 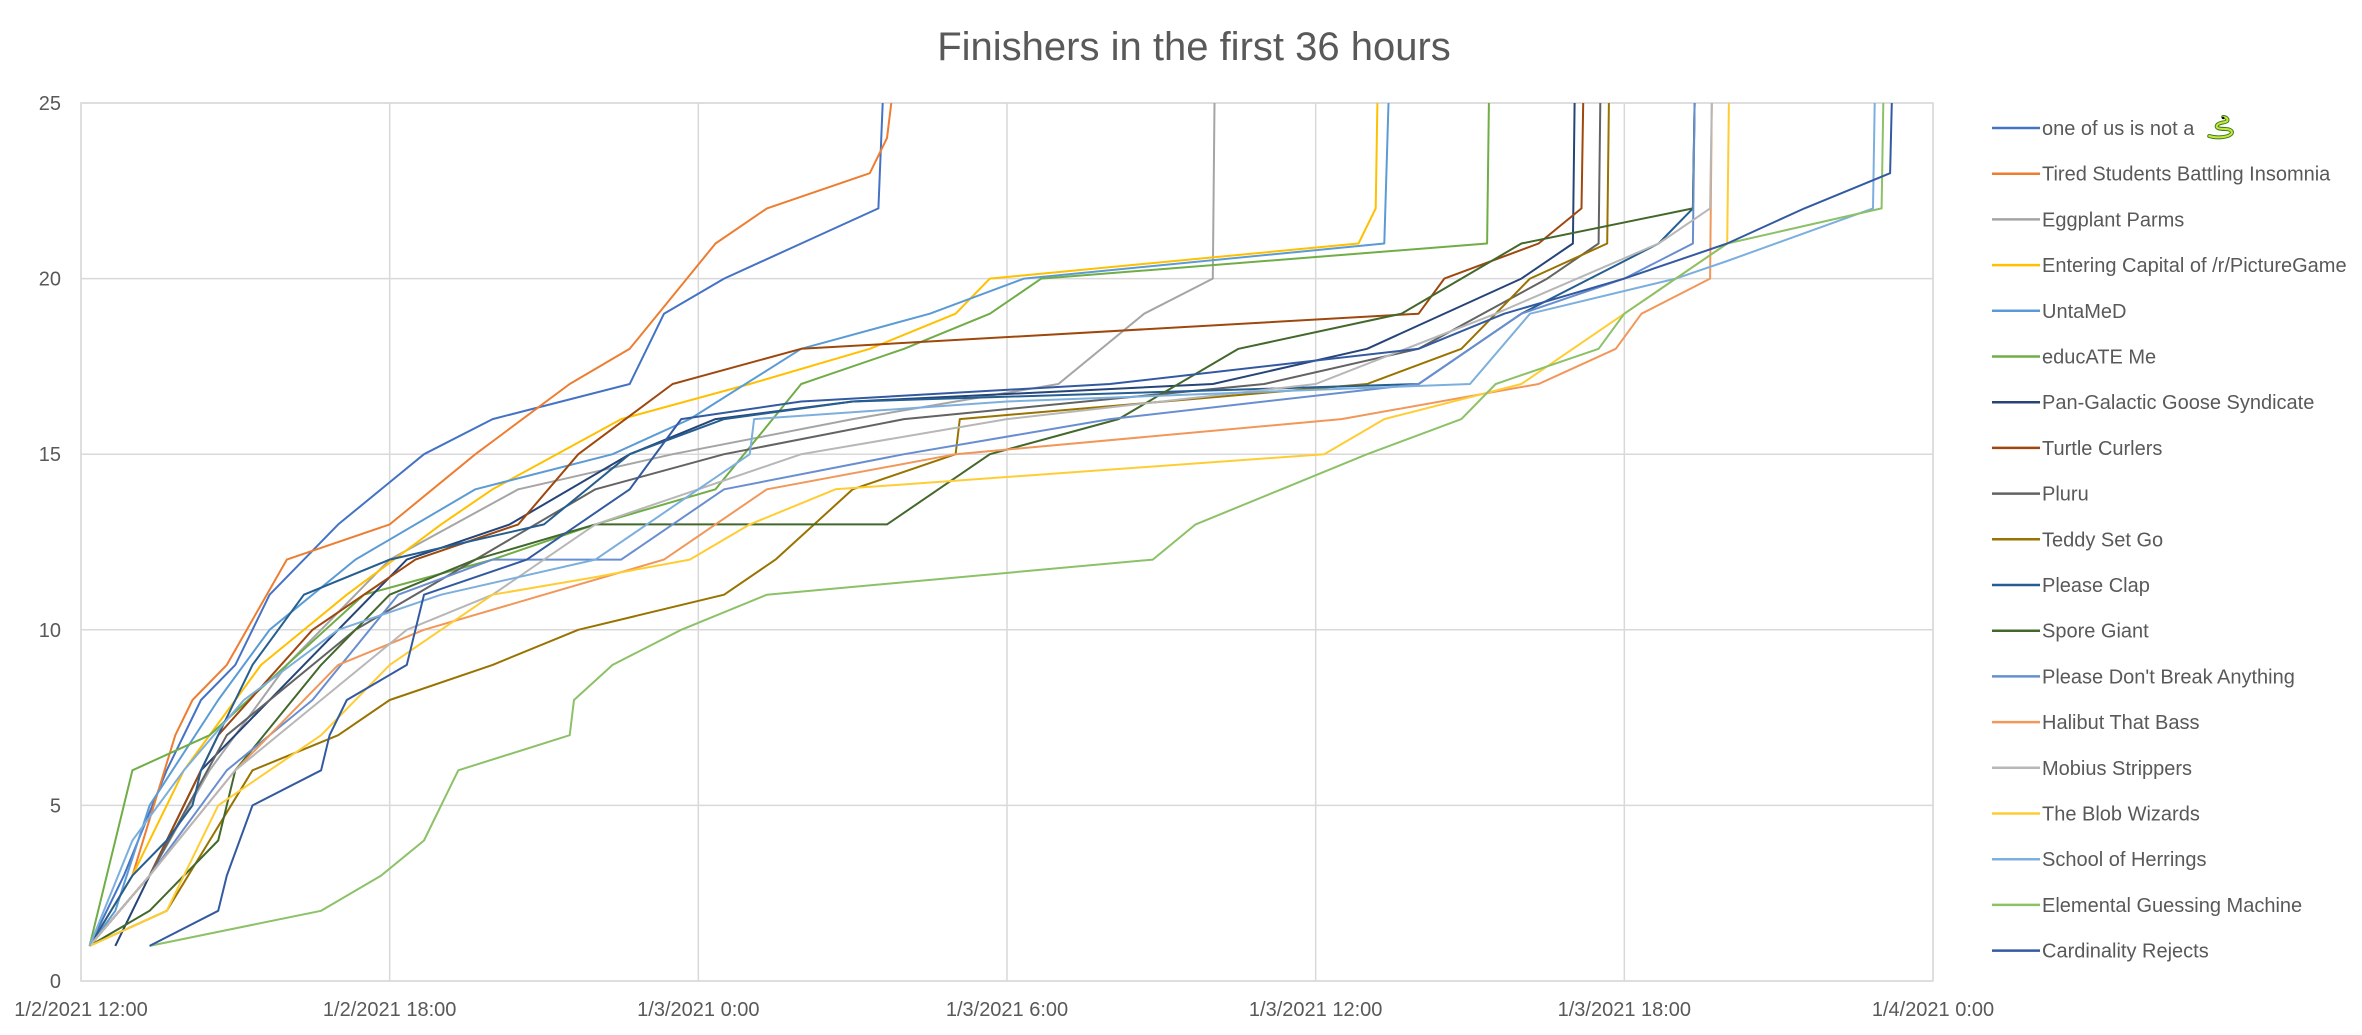 I want to click on legend-item: School of Herrings, so click(x=2099, y=860).